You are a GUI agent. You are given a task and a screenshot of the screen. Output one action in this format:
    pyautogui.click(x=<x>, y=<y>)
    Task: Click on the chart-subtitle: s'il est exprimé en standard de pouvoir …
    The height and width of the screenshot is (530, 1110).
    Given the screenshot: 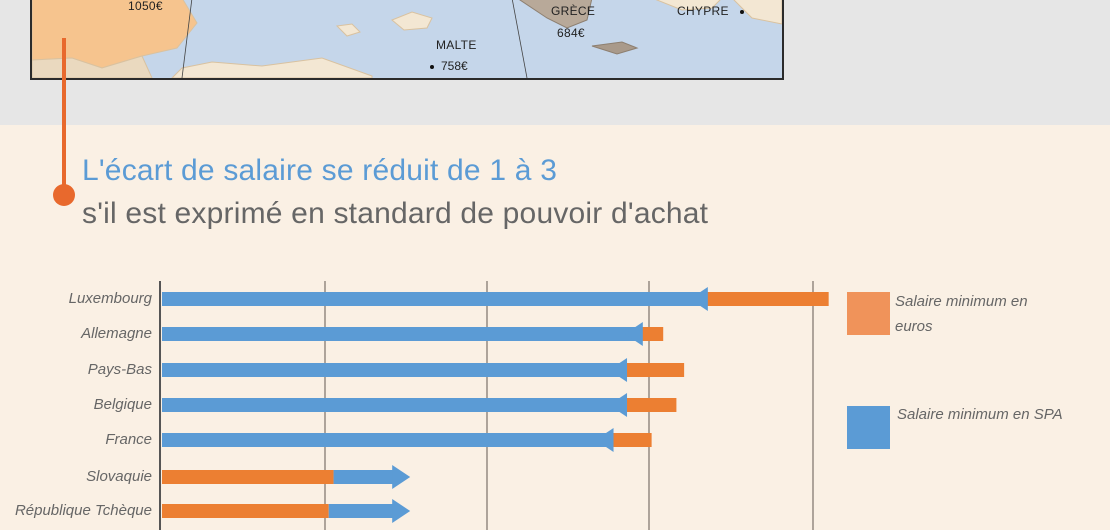 What is the action you would take?
    pyautogui.click(x=395, y=213)
    